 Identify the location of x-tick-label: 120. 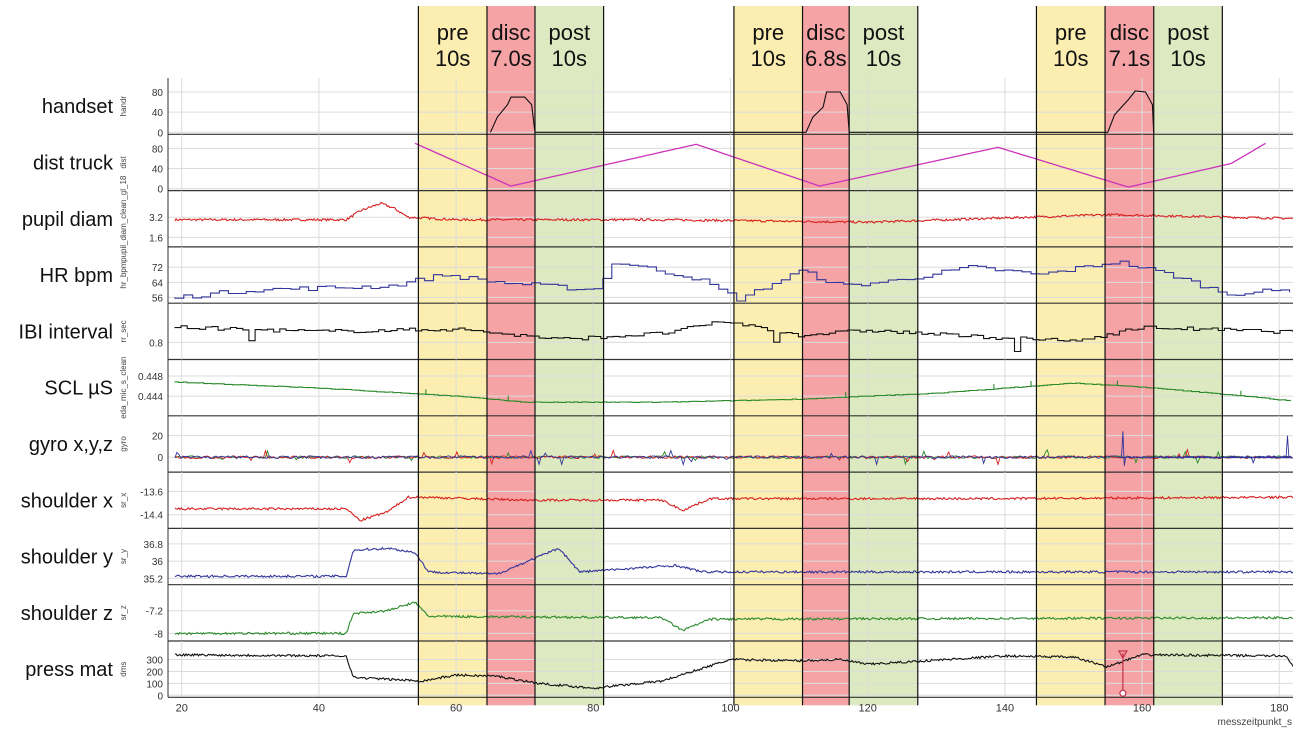
(868, 708).